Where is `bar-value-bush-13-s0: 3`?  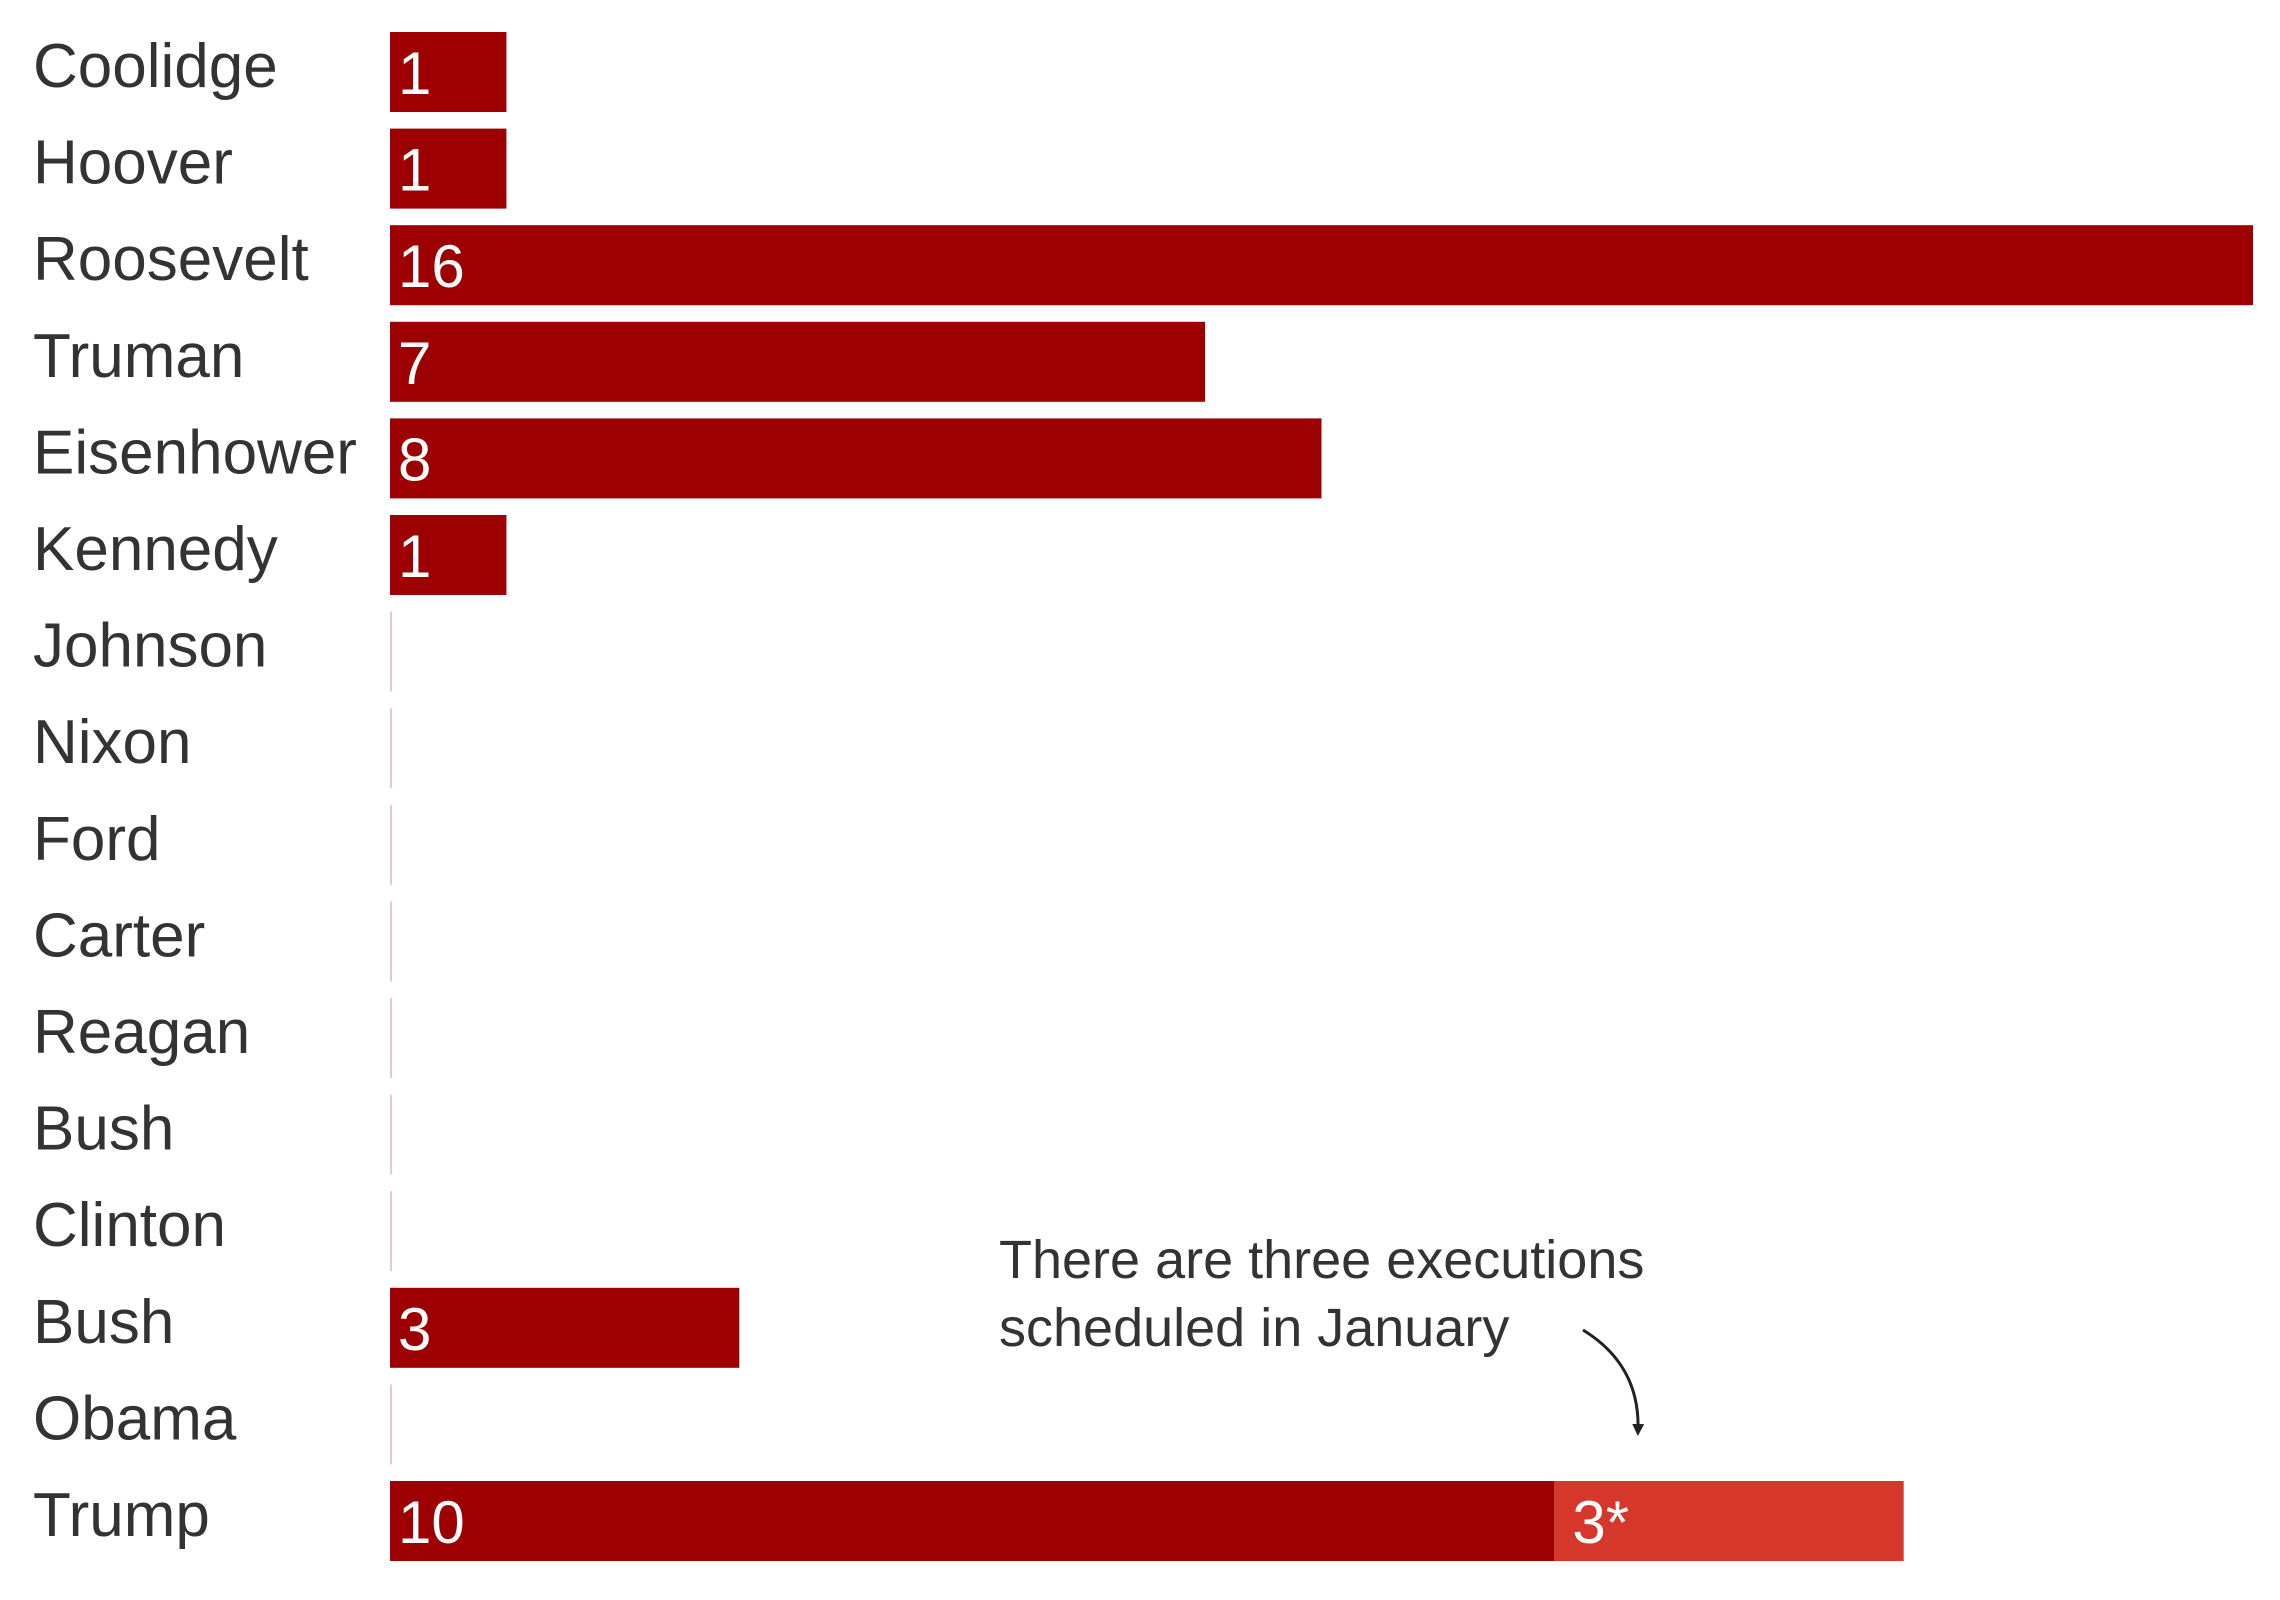
bar-value-bush-13-s0: 3 is located at coordinates (414, 1329).